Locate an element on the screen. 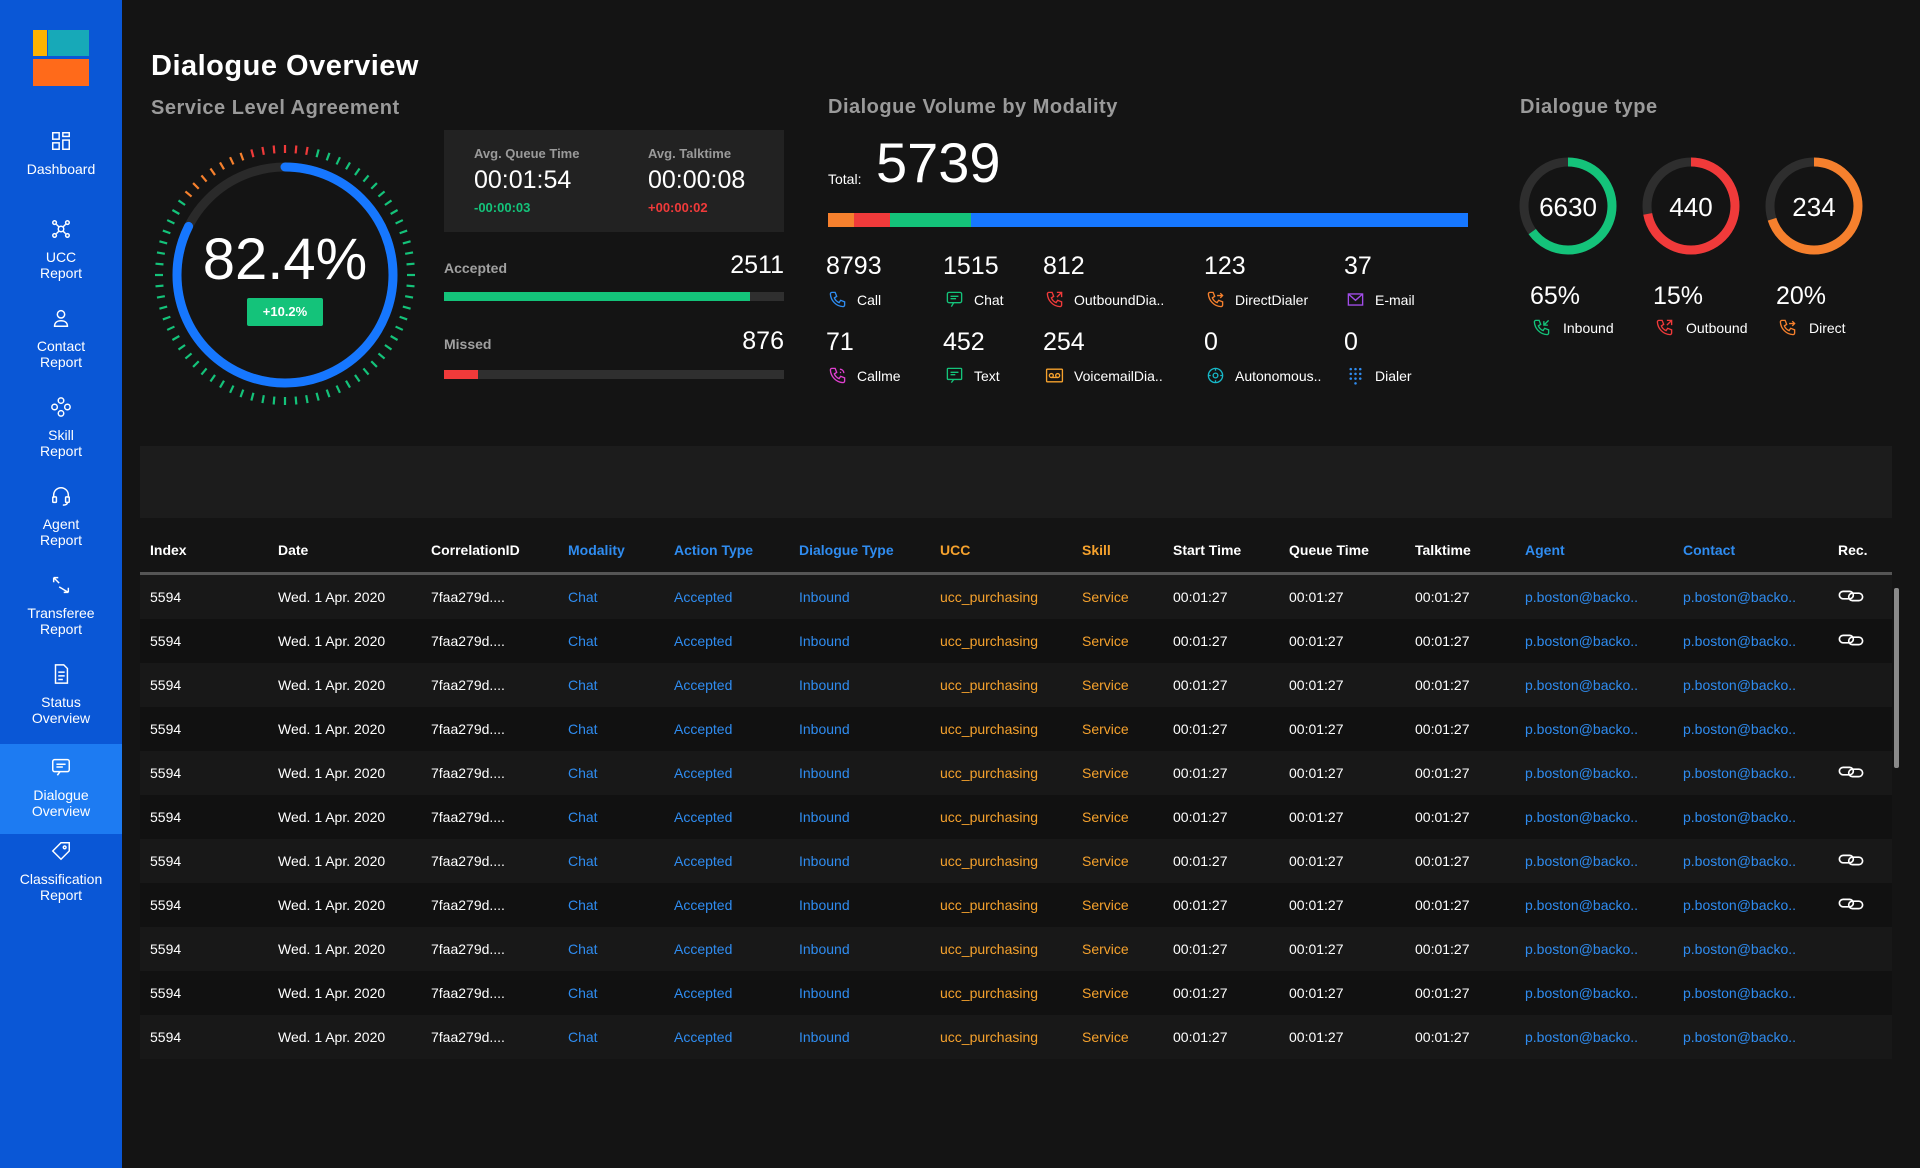  column-header-queue-time: Queue Time is located at coordinates (1342, 551).